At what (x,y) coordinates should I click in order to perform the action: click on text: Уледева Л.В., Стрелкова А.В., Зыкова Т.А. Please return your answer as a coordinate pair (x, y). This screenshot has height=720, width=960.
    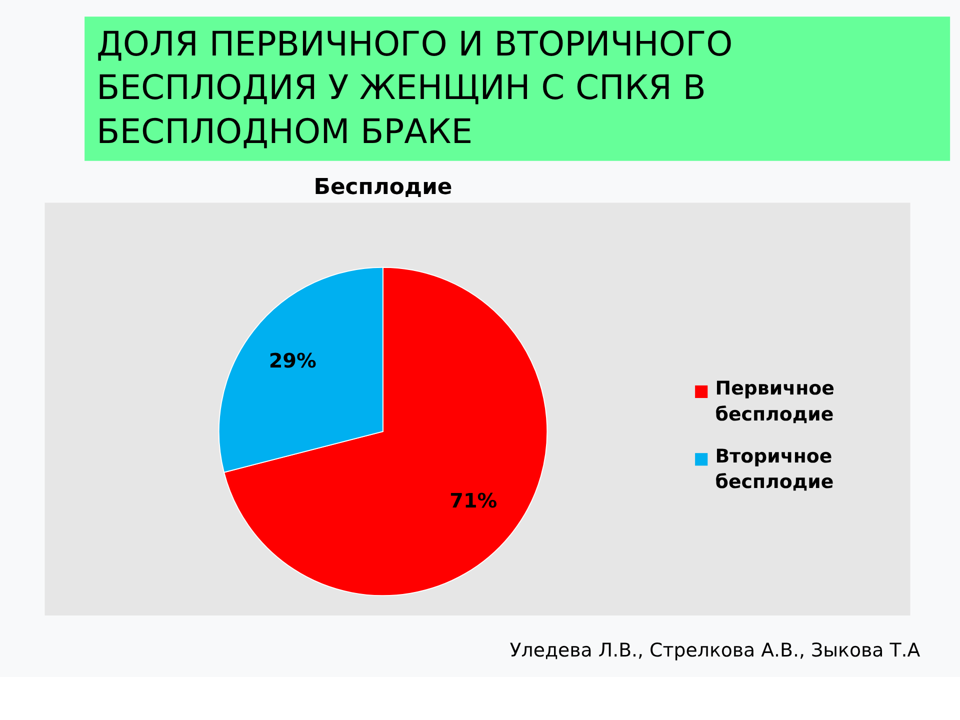
    Looking at the image, I should click on (715, 650).